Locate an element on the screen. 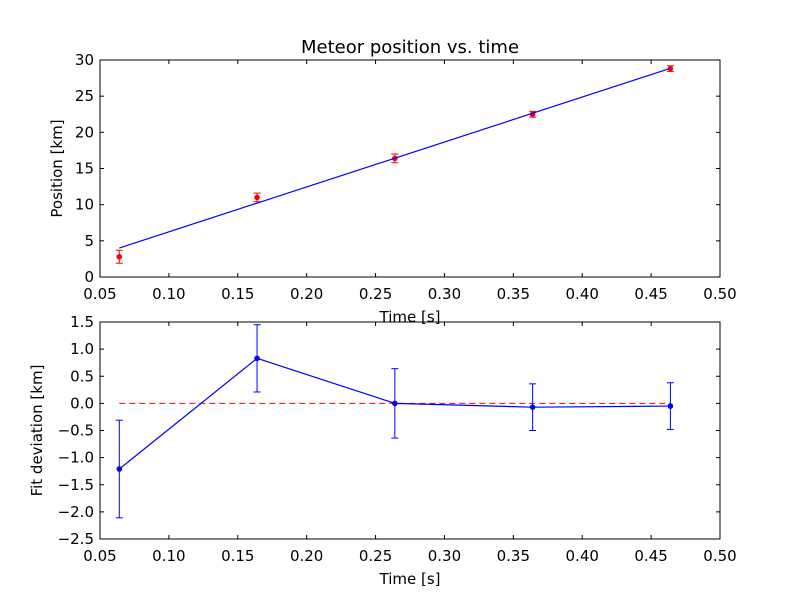 The image size is (800, 600). y-tick-label: 30 is located at coordinates (84, 60).